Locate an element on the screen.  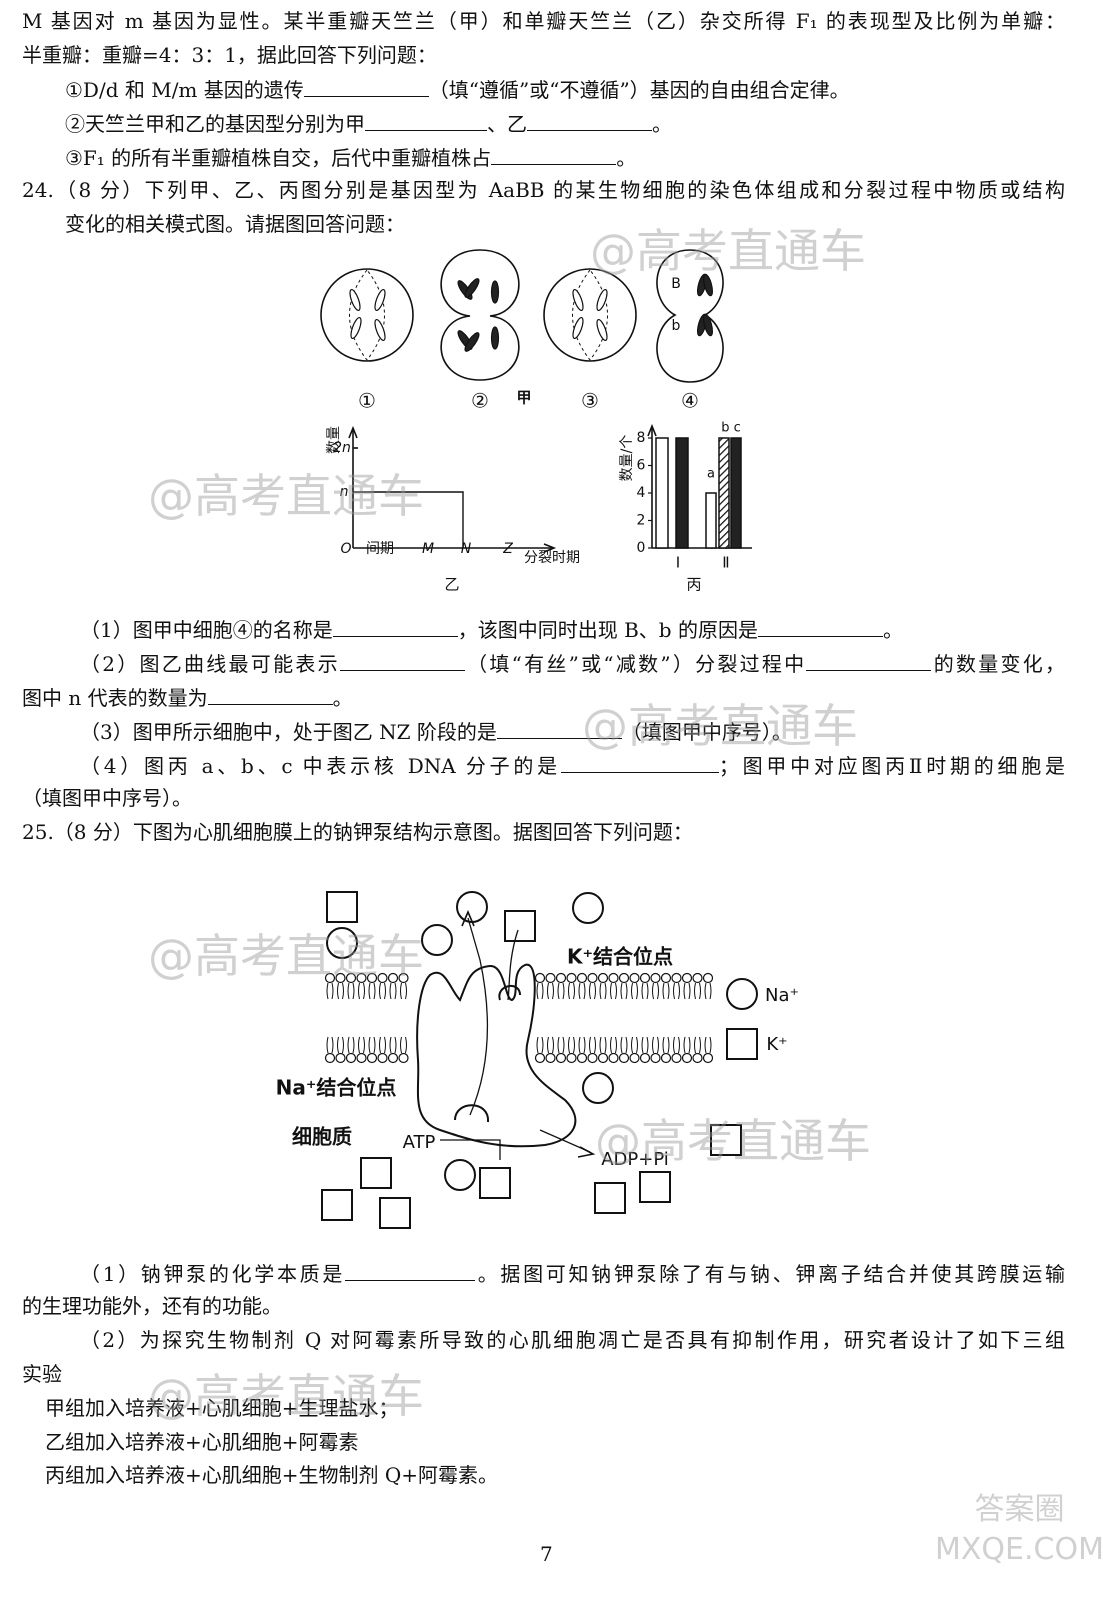
tick-label: 2 is located at coordinates (641, 521).